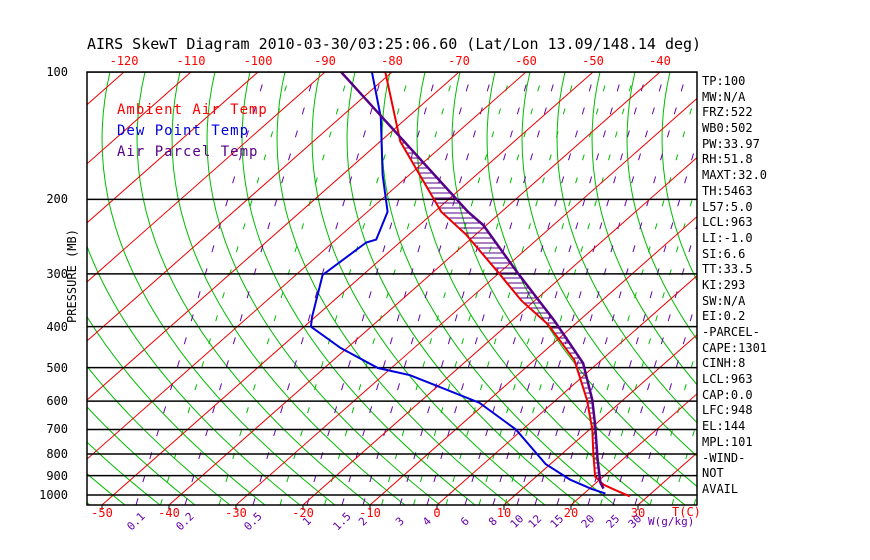  What do you see at coordinates (192, 110) in the screenshot?
I see `legend-ambient-air-temp: Ambient Air Temp` at bounding box center [192, 110].